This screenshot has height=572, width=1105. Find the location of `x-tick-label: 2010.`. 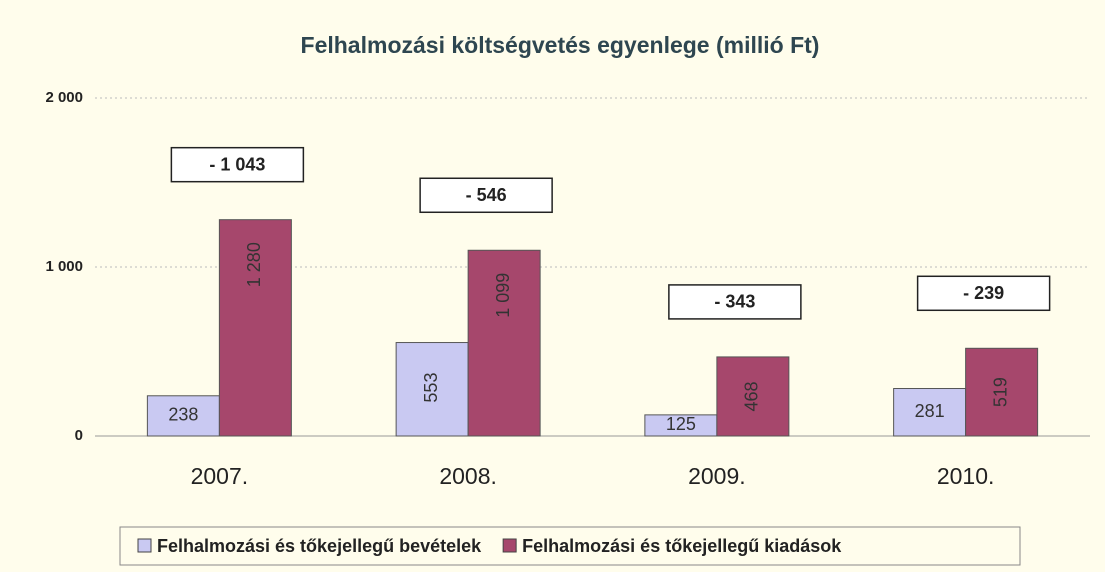

x-tick-label: 2010. is located at coordinates (966, 476).